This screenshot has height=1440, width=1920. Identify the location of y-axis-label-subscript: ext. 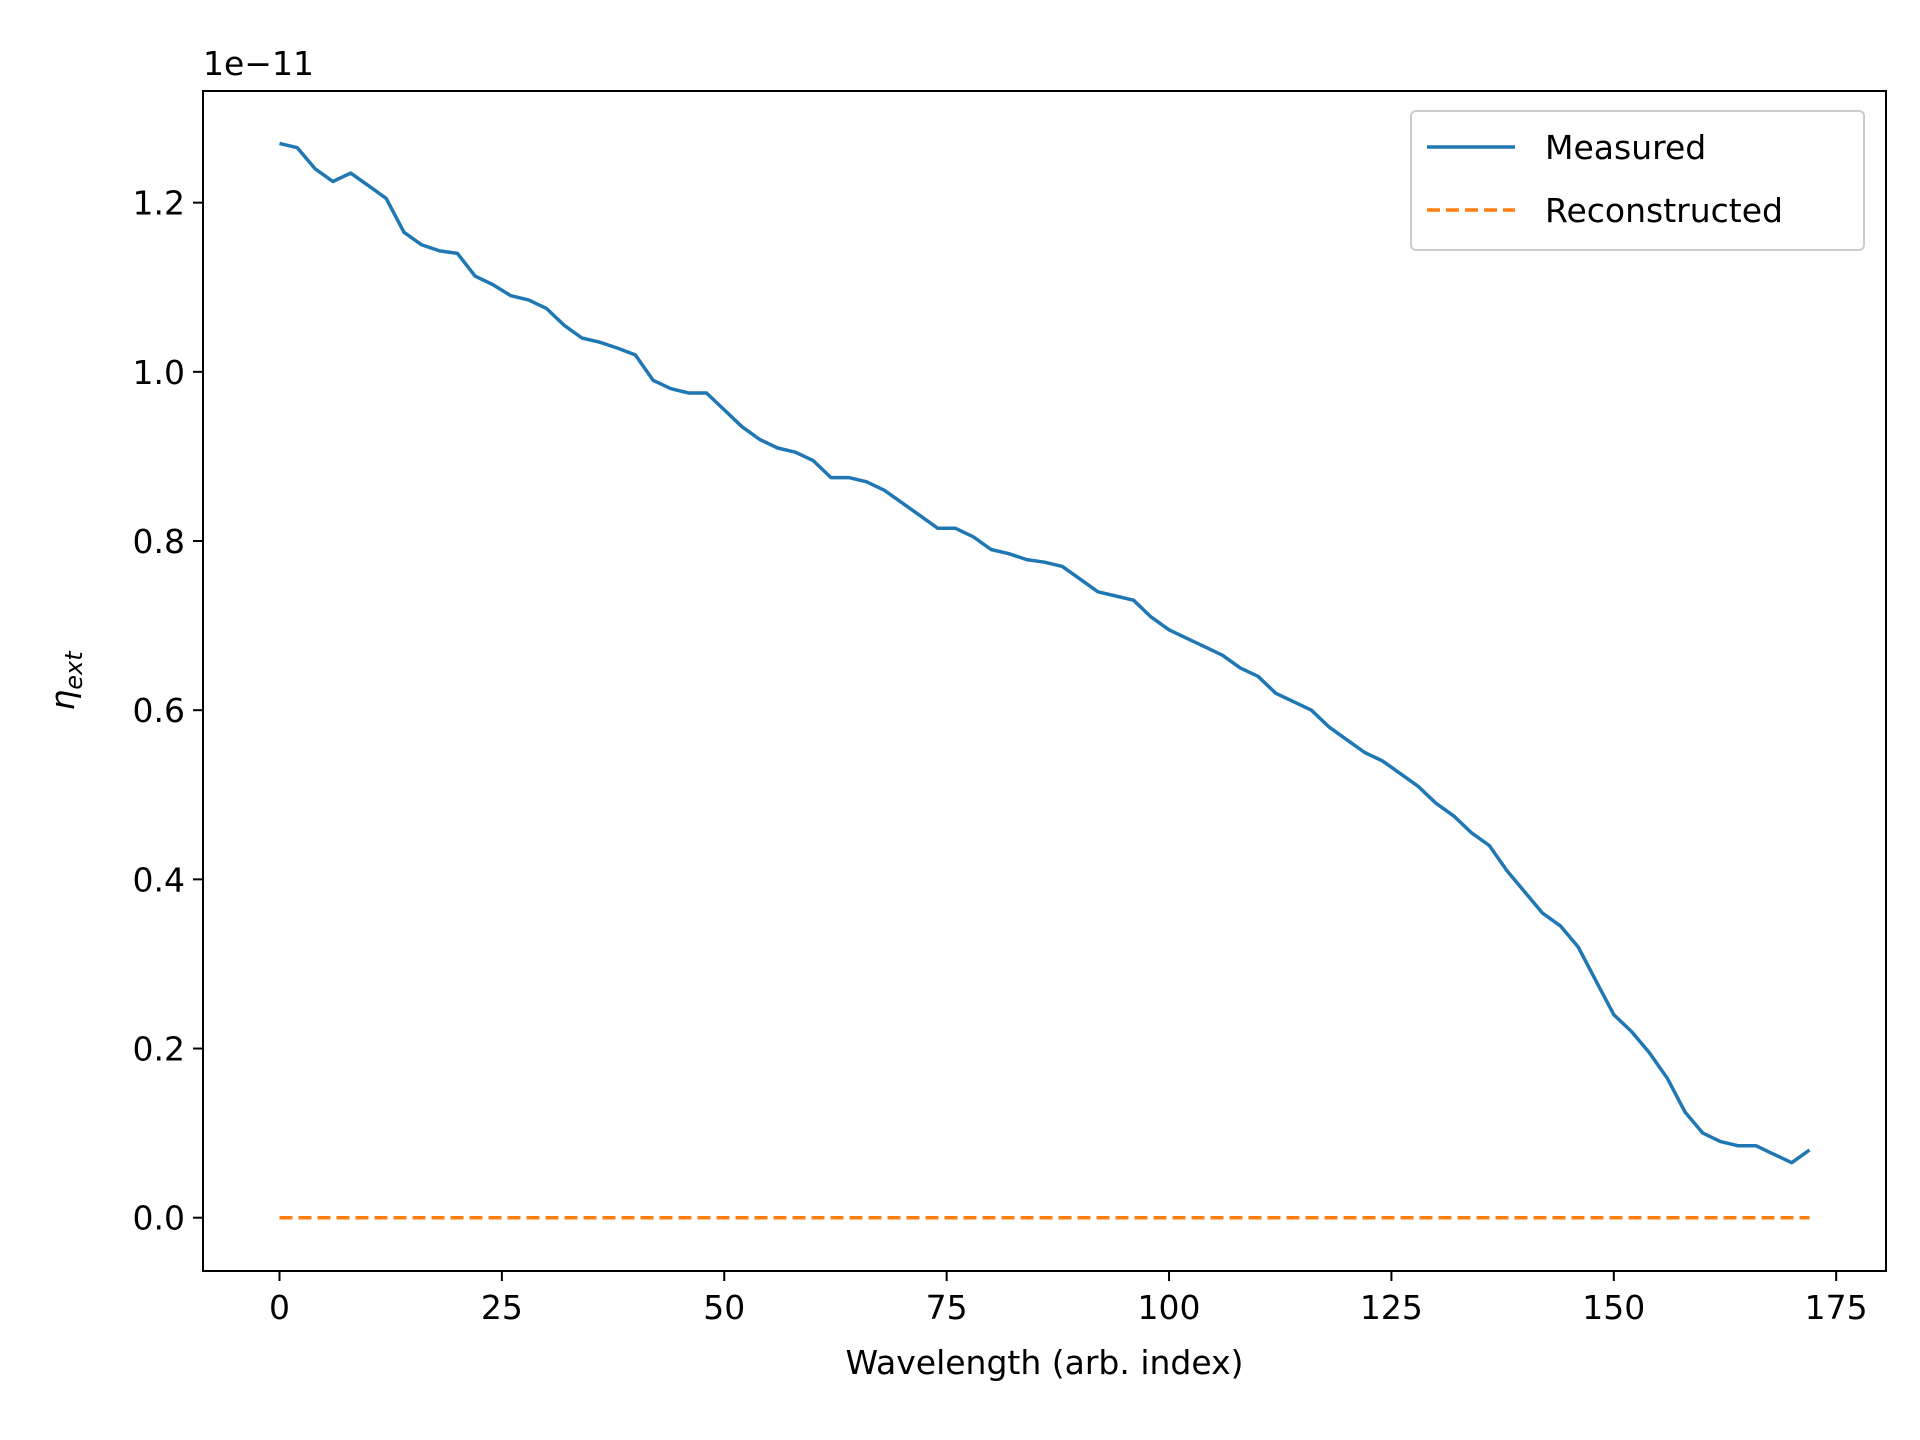
(74, 670).